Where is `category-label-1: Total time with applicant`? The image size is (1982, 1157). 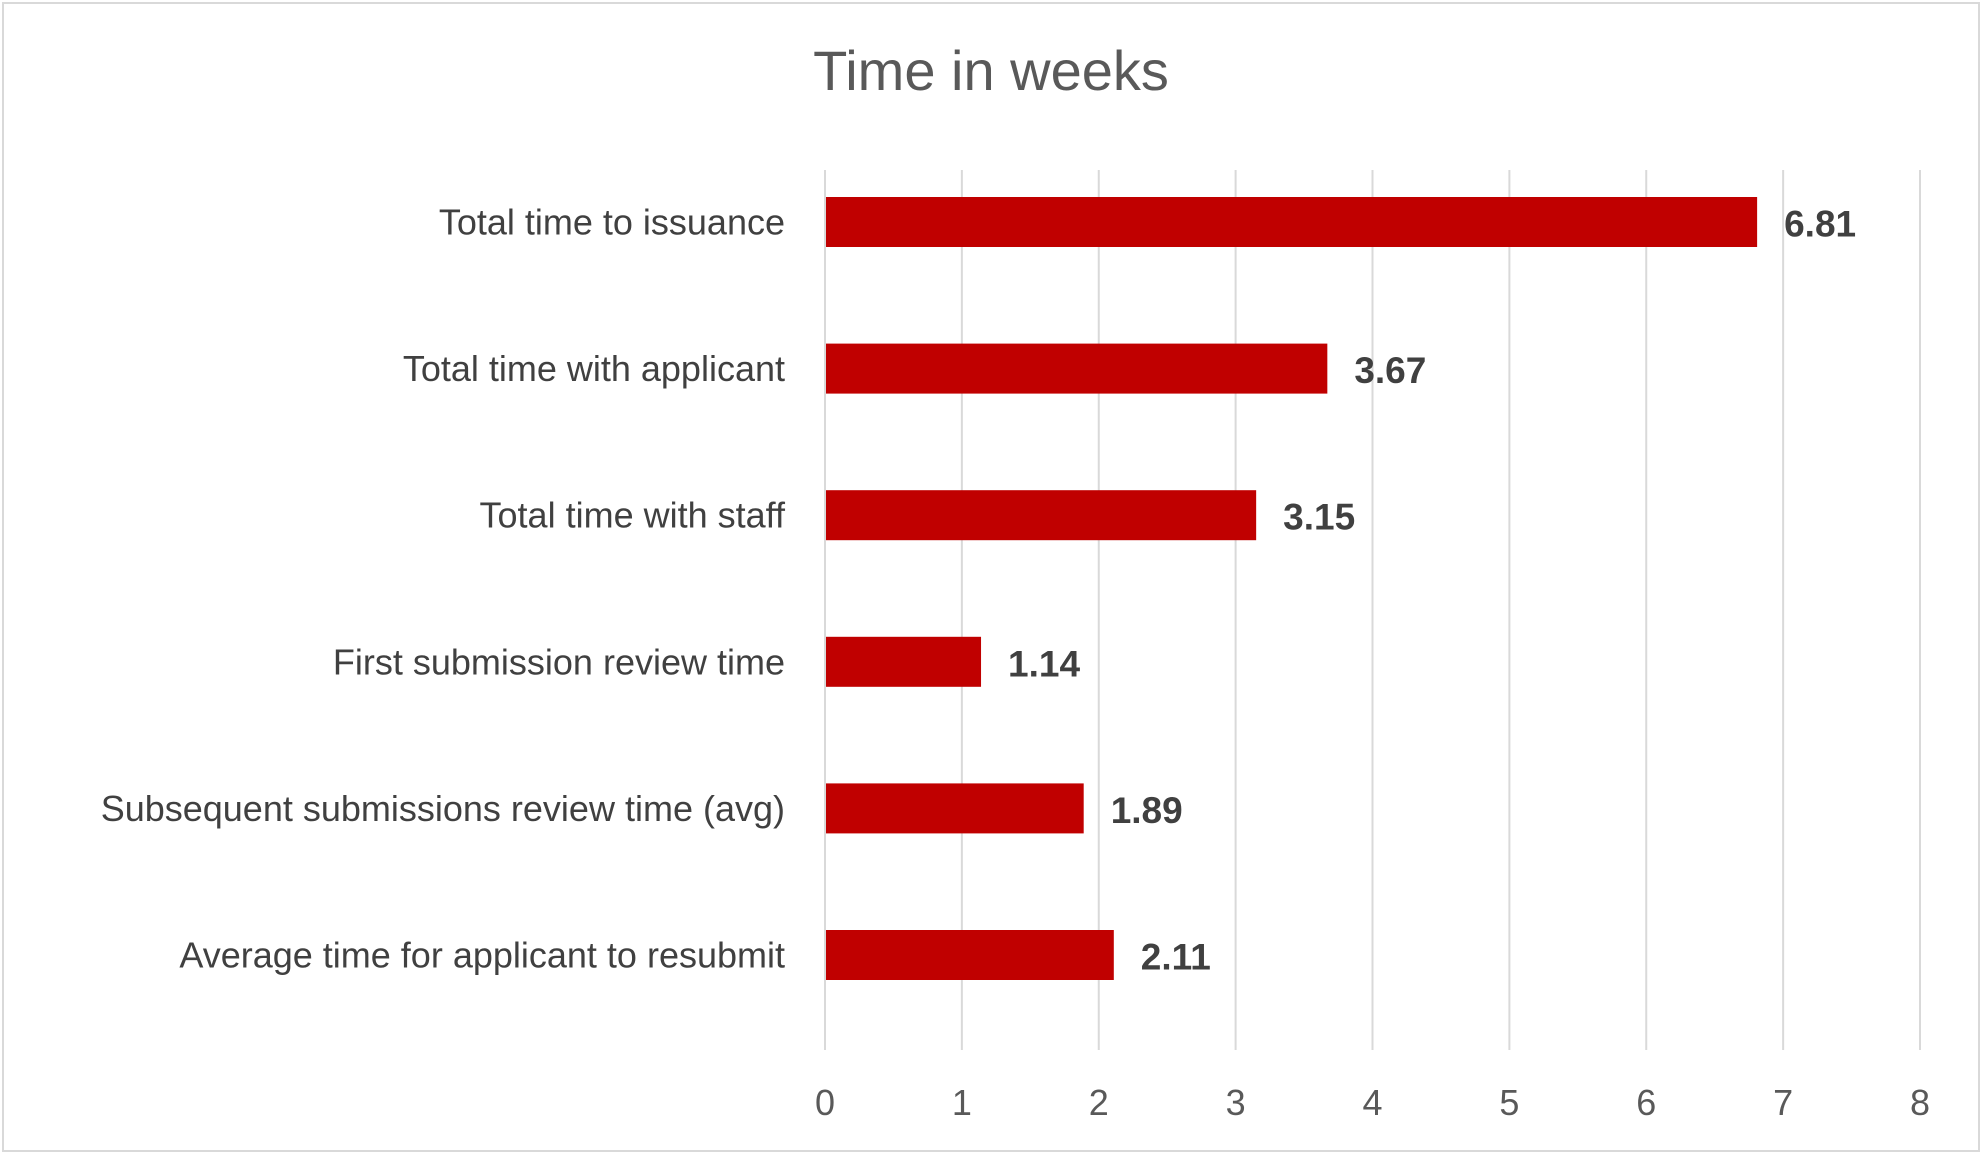 category-label-1: Total time with applicant is located at coordinates (594, 368).